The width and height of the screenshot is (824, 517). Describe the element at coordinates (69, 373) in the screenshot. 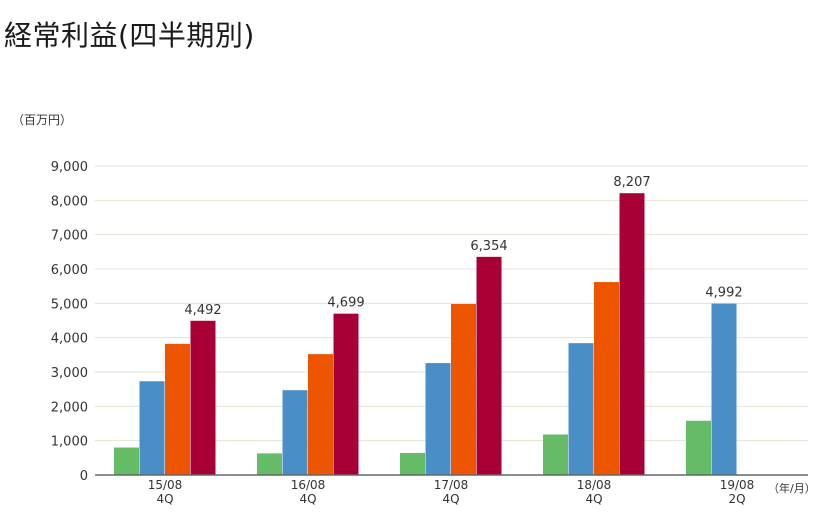

I see `y-tick-label: 3,000` at that location.